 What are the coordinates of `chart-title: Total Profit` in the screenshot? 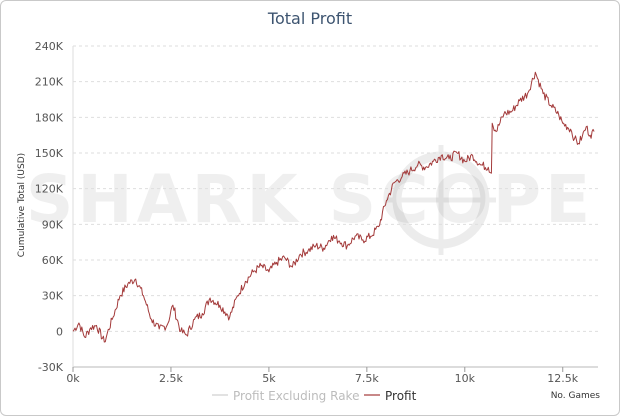 It's located at (309, 18).